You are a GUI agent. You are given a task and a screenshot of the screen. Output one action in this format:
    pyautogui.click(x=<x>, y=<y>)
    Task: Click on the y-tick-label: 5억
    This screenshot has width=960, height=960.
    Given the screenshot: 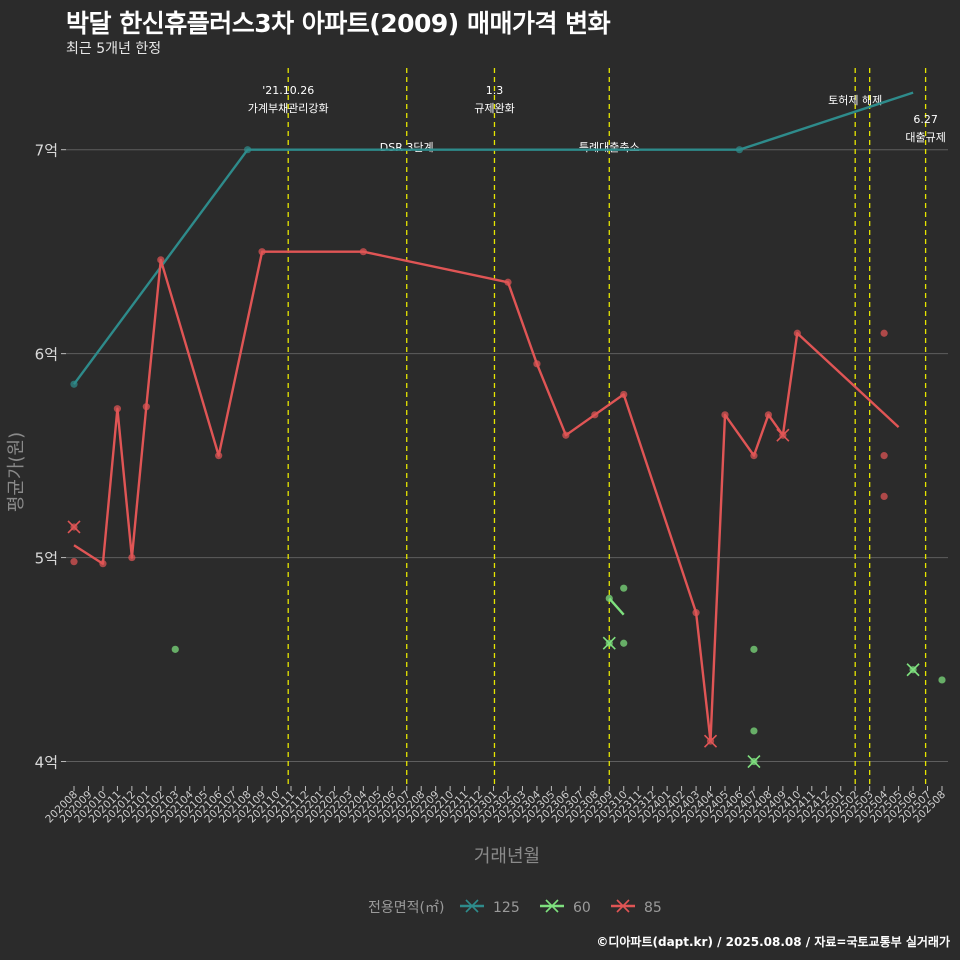 What is the action you would take?
    pyautogui.click(x=46, y=559)
    